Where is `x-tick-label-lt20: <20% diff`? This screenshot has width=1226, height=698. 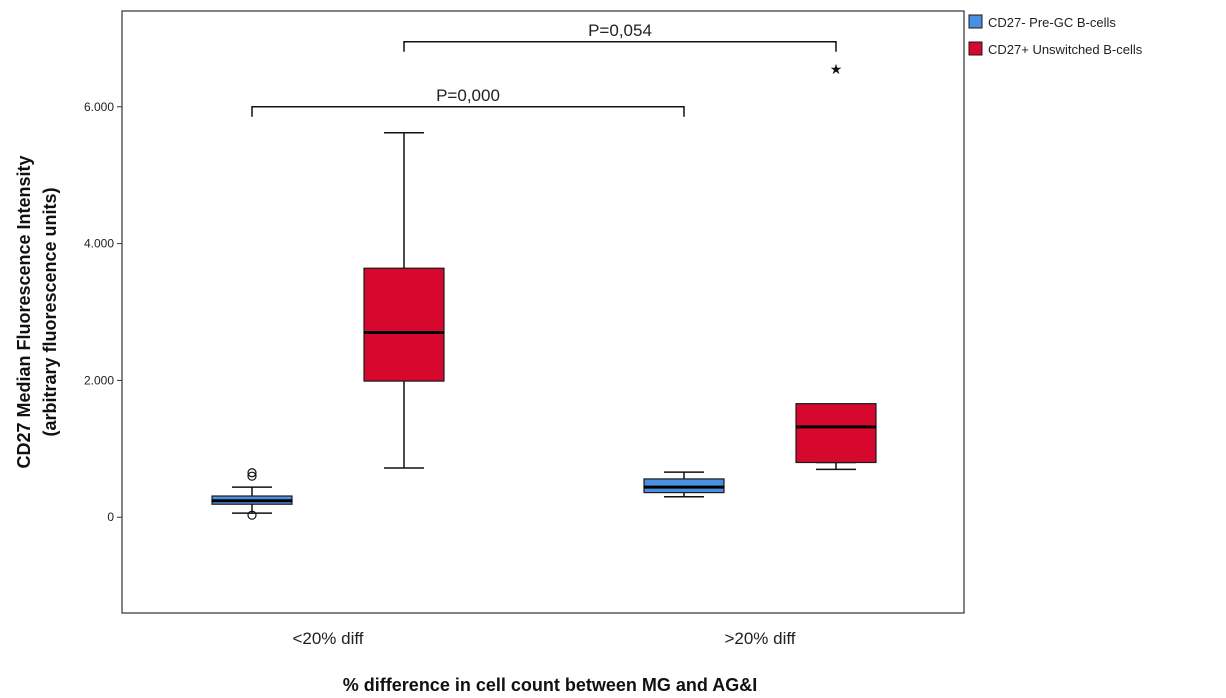 x-tick-label-lt20: <20% diff is located at coordinates (327, 638).